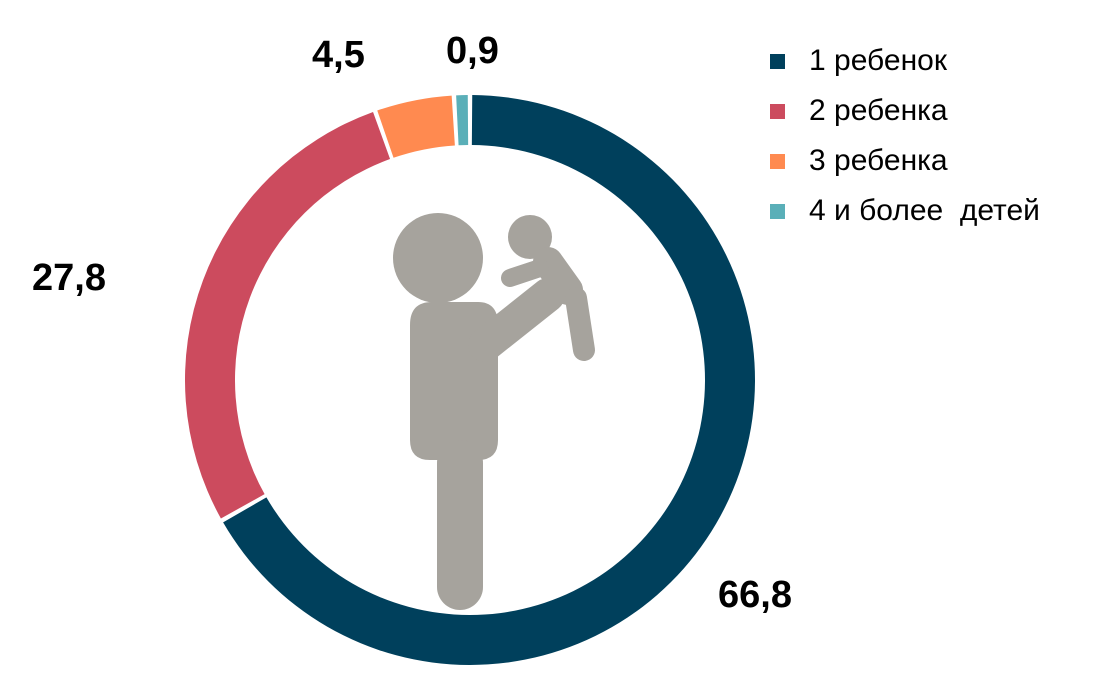  Describe the element at coordinates (472, 51) in the screenshot. I see `data-label-4plus-children: 0,9` at that location.